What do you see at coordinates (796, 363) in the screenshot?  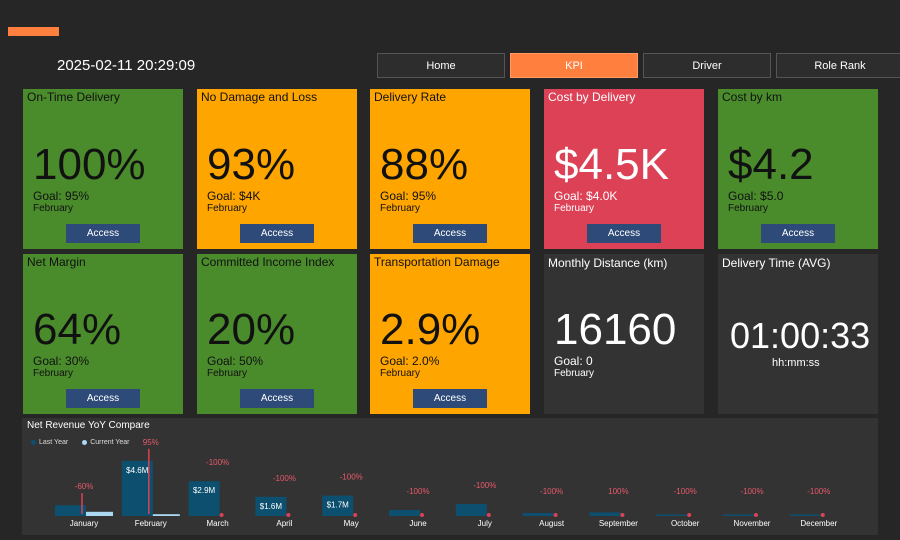 I see `card-unit: hh:mm:ss` at bounding box center [796, 363].